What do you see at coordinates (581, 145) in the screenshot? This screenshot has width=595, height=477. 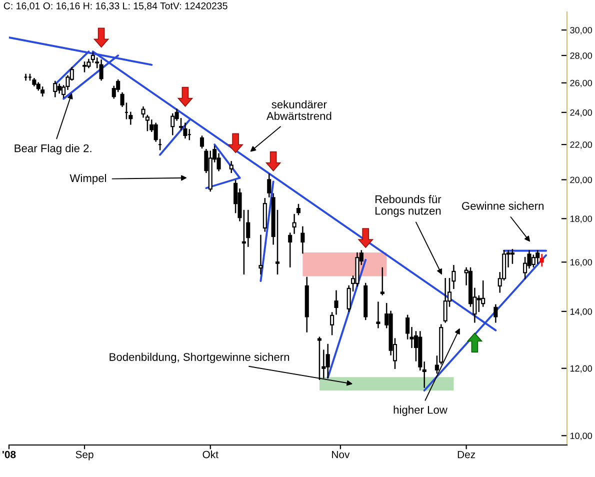 I see `y-tick-label: 22,00` at bounding box center [581, 145].